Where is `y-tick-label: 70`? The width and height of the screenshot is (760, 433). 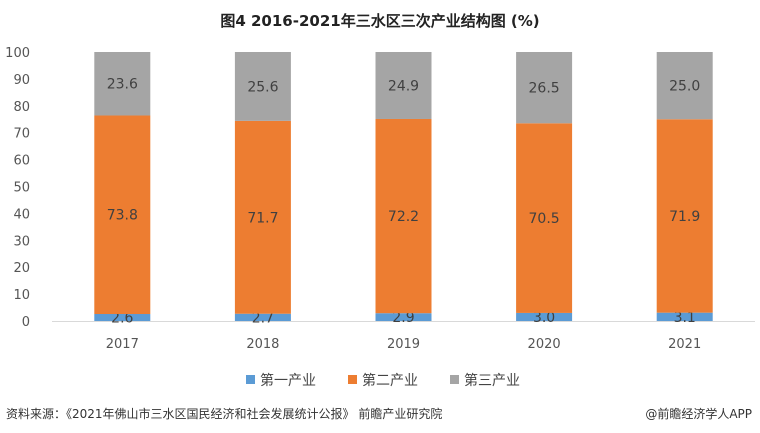 y-tick-label: 70 is located at coordinates (21, 134).